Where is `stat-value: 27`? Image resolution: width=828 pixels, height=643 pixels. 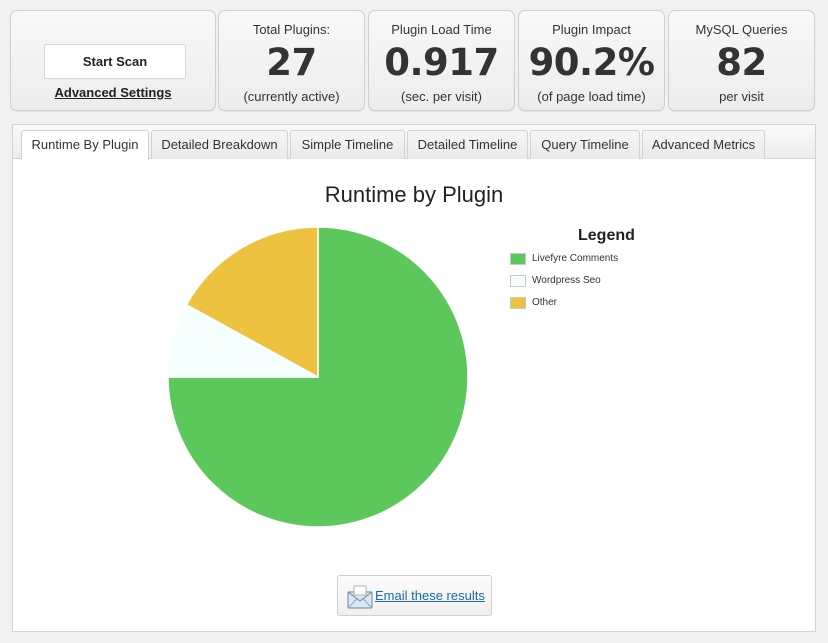 stat-value: 27 is located at coordinates (291, 62).